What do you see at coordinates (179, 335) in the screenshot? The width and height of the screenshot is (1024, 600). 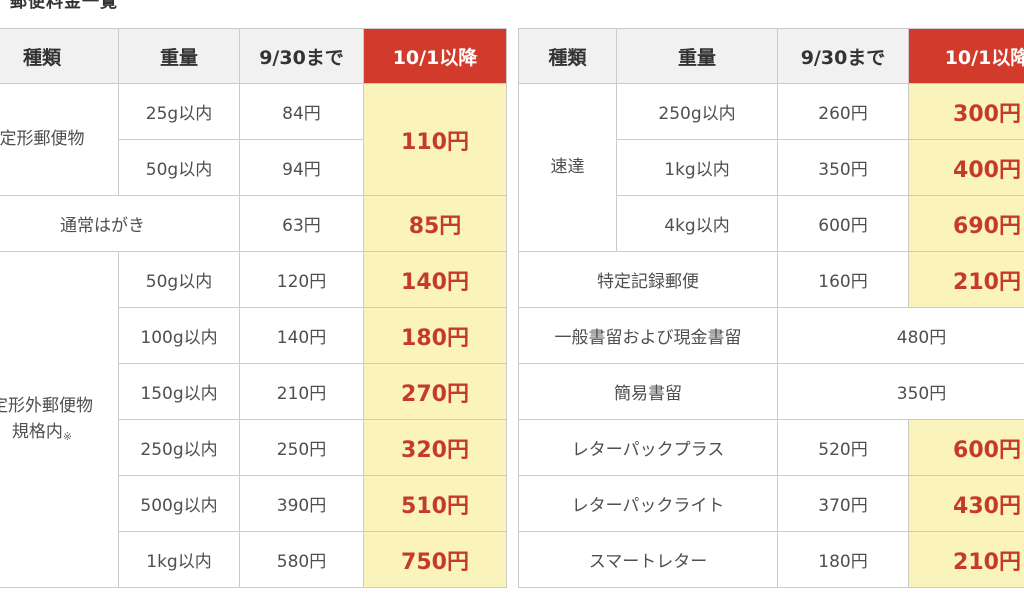 I see `weight-cell: 100g以内` at bounding box center [179, 335].